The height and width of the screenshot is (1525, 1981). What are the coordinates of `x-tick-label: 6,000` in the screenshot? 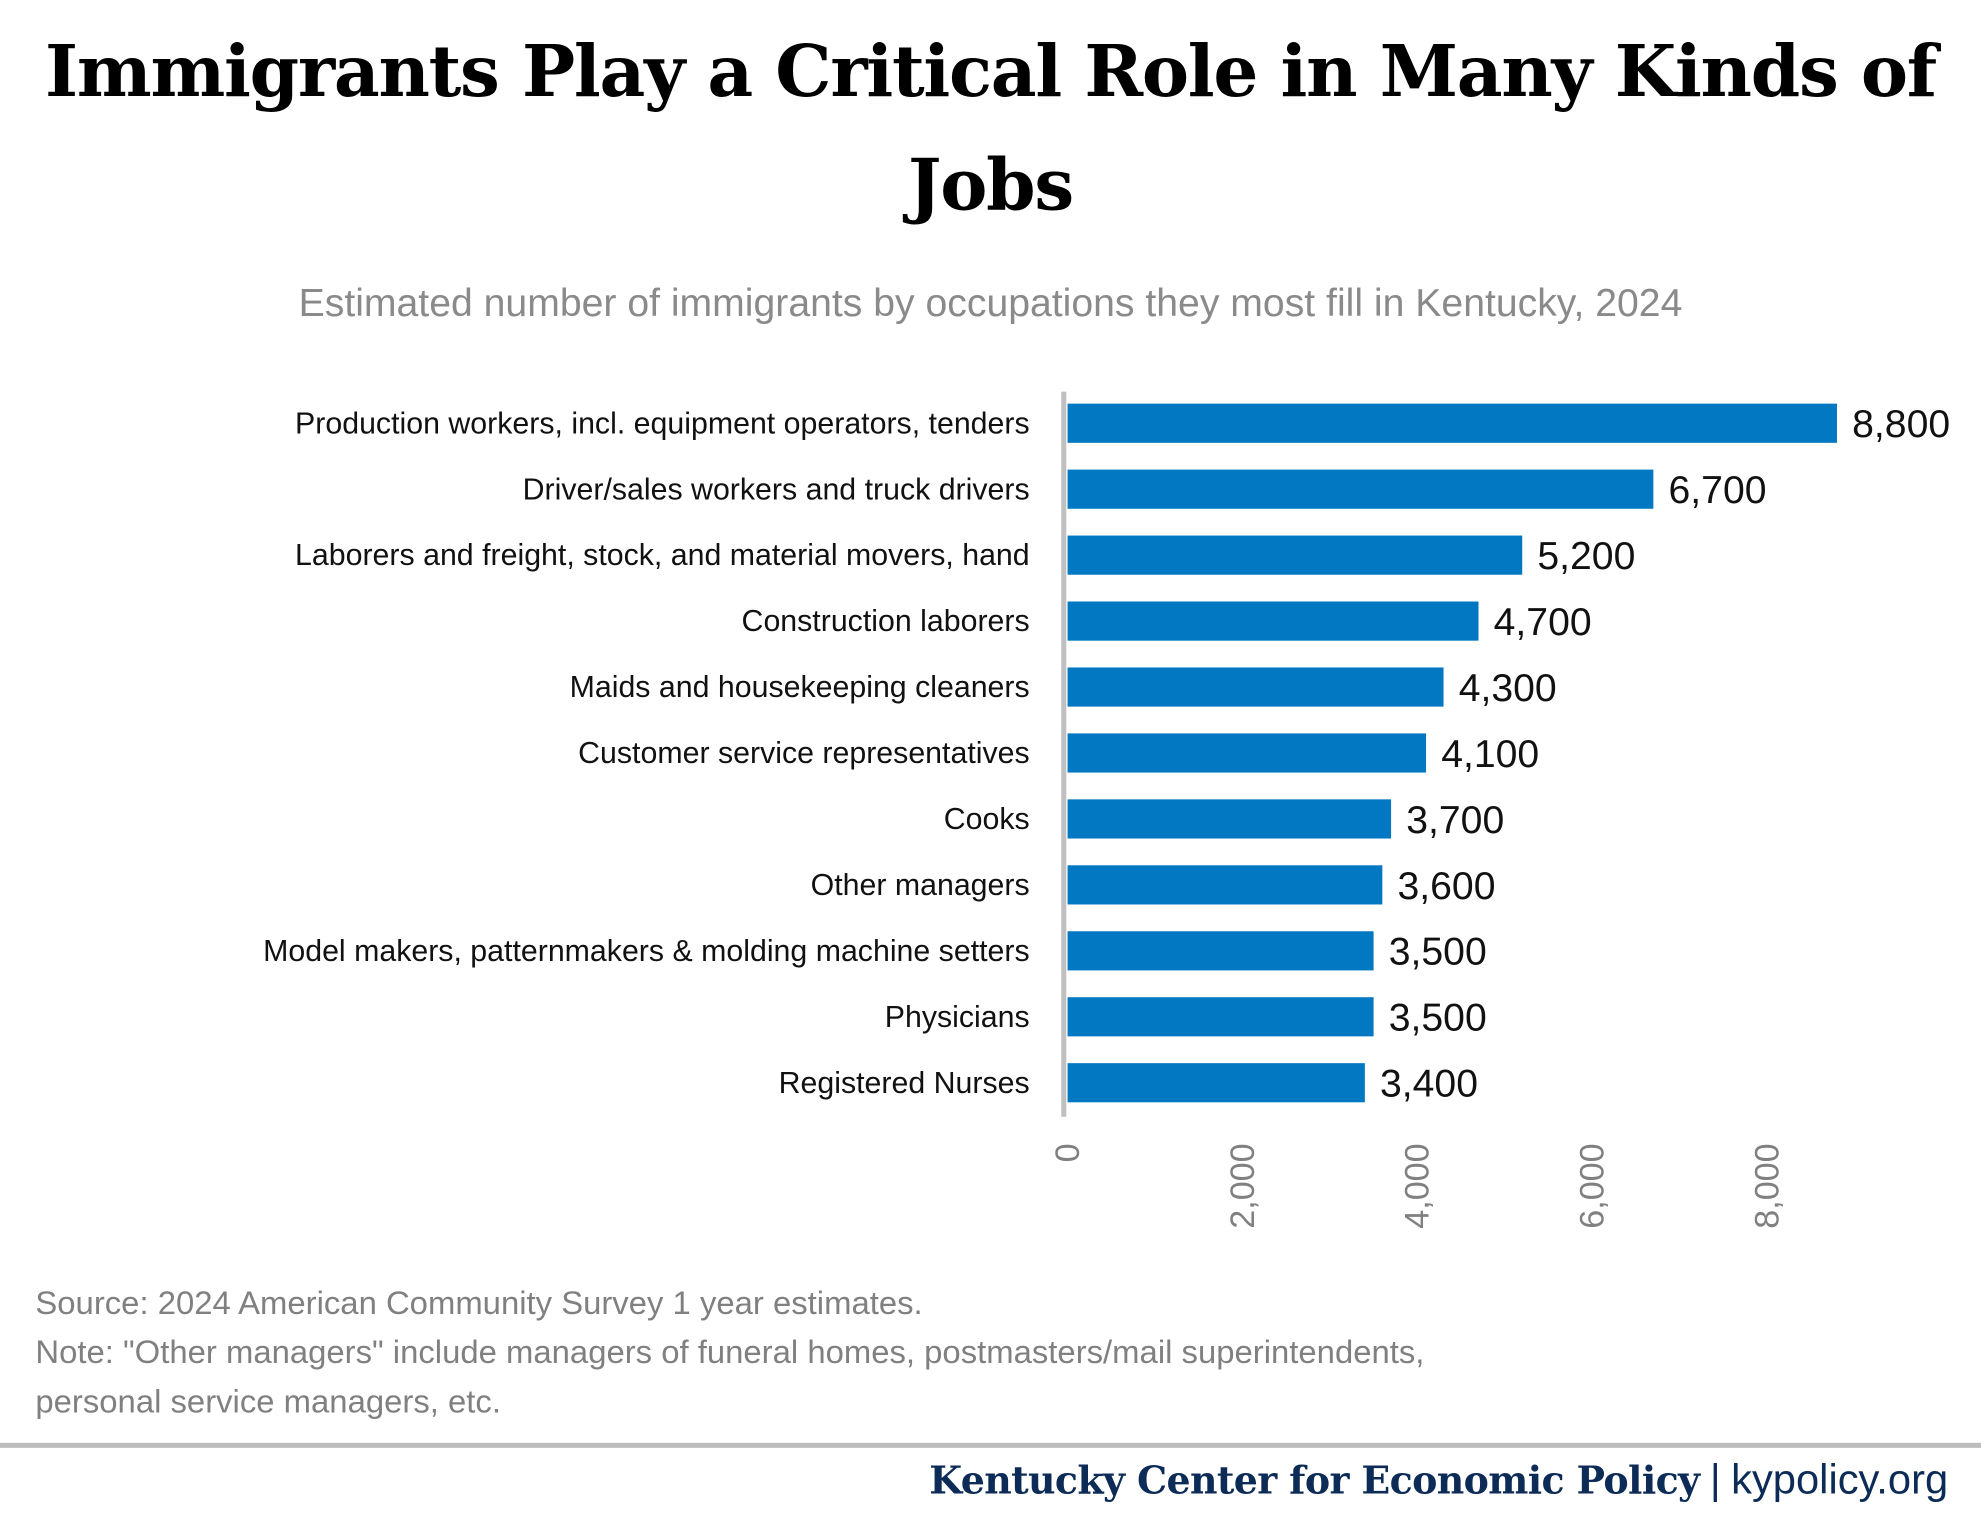 It's located at (1593, 1185).